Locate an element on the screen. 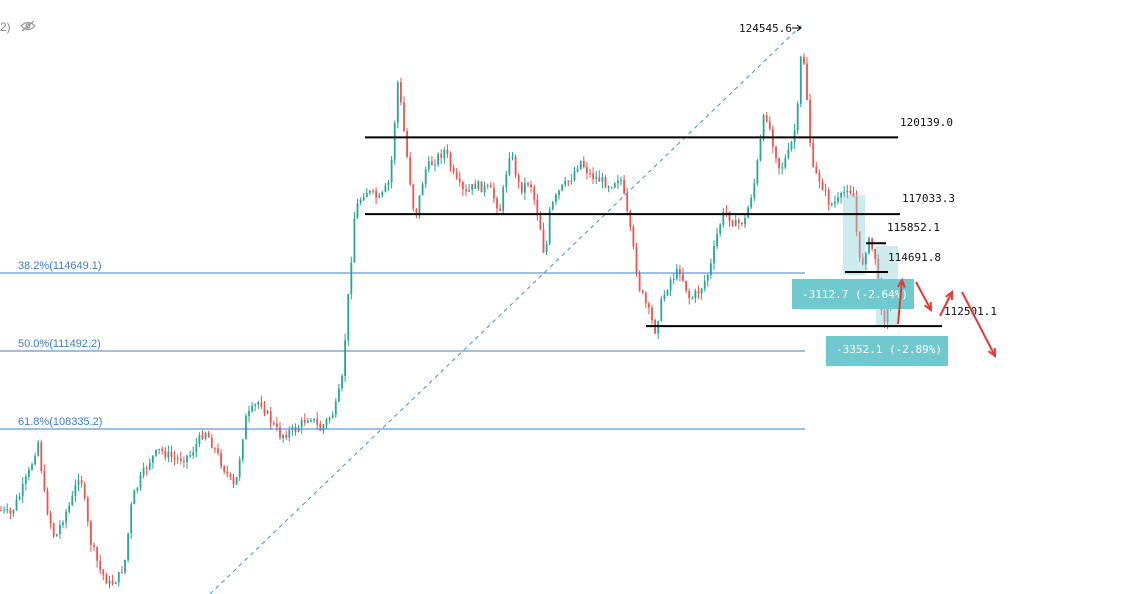 This screenshot has width=1130, height=594. hline-label: 114691.8 is located at coordinates (914, 257).